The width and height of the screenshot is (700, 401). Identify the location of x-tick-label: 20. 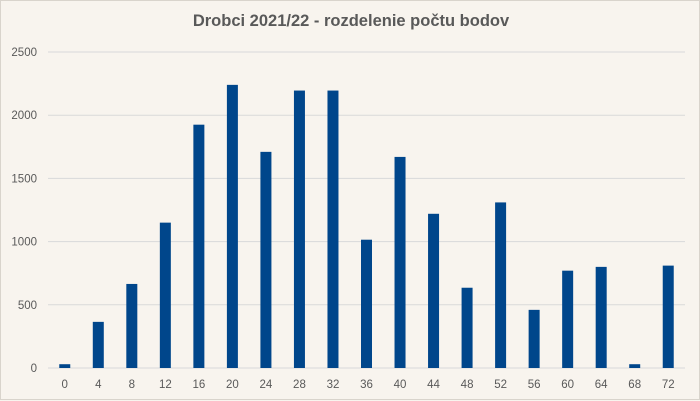
(232, 385).